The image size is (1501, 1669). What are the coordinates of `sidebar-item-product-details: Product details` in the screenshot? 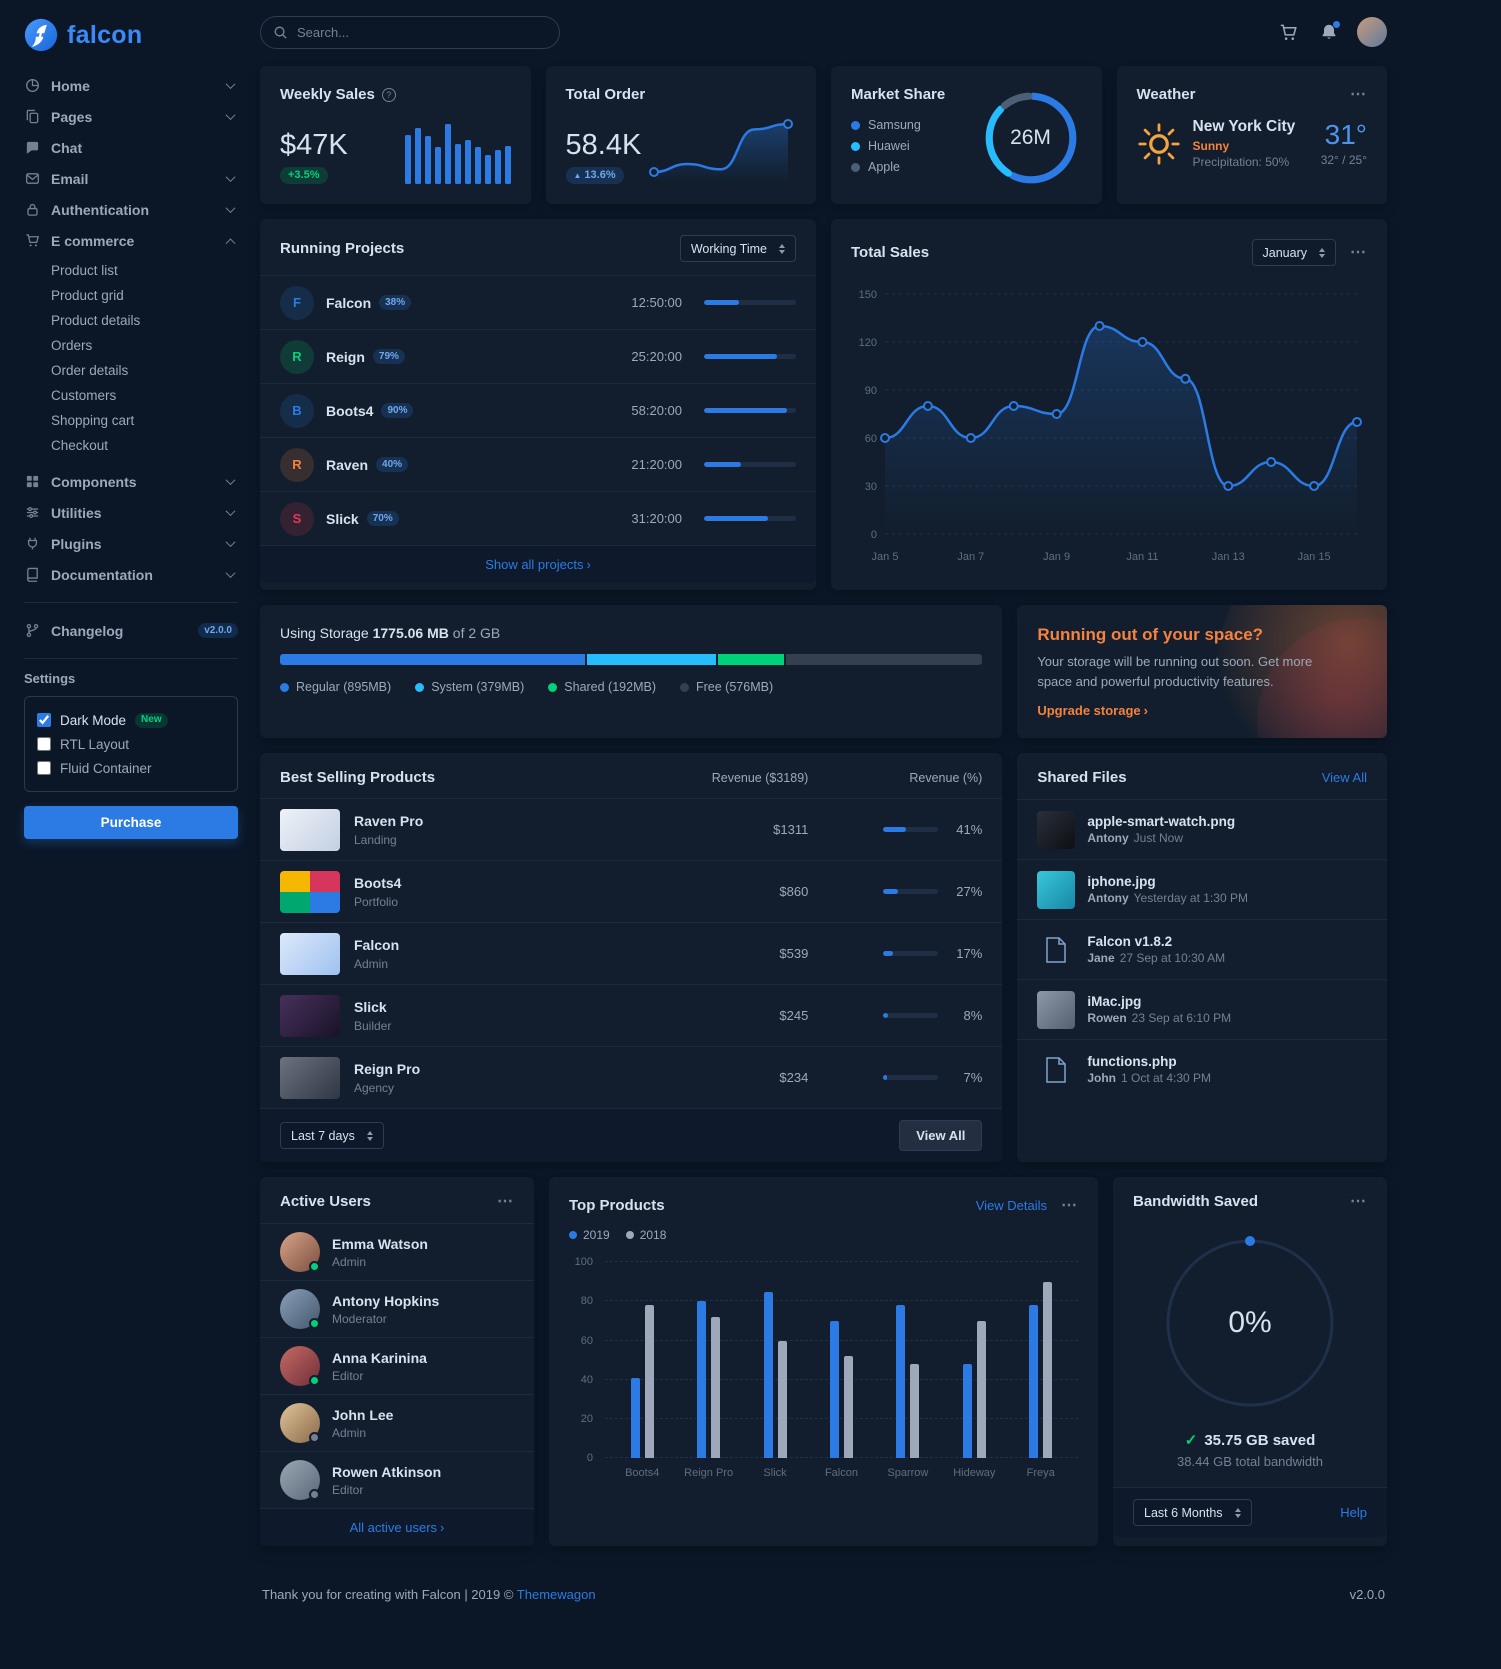 It's located at (96, 320).